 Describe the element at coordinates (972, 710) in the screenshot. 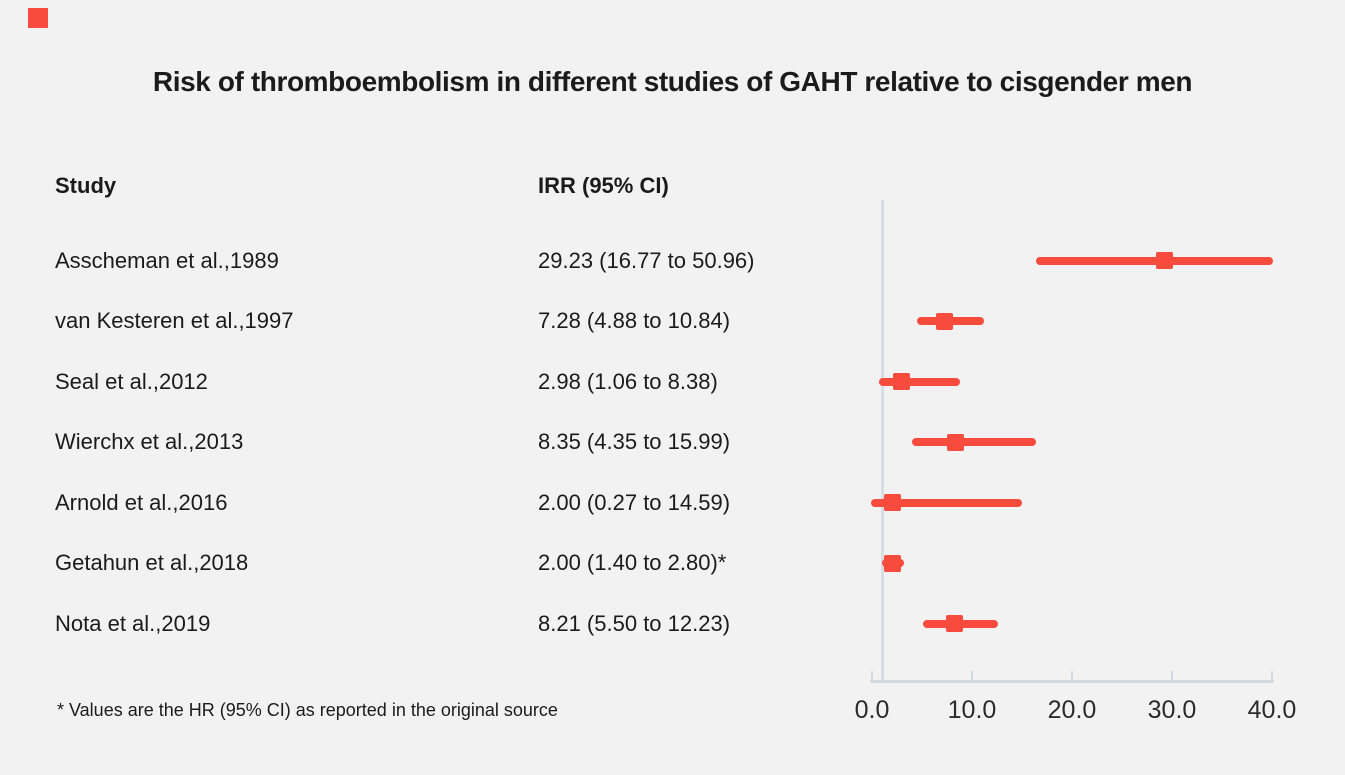

I see `x-axis-tick-label: 10.0` at that location.